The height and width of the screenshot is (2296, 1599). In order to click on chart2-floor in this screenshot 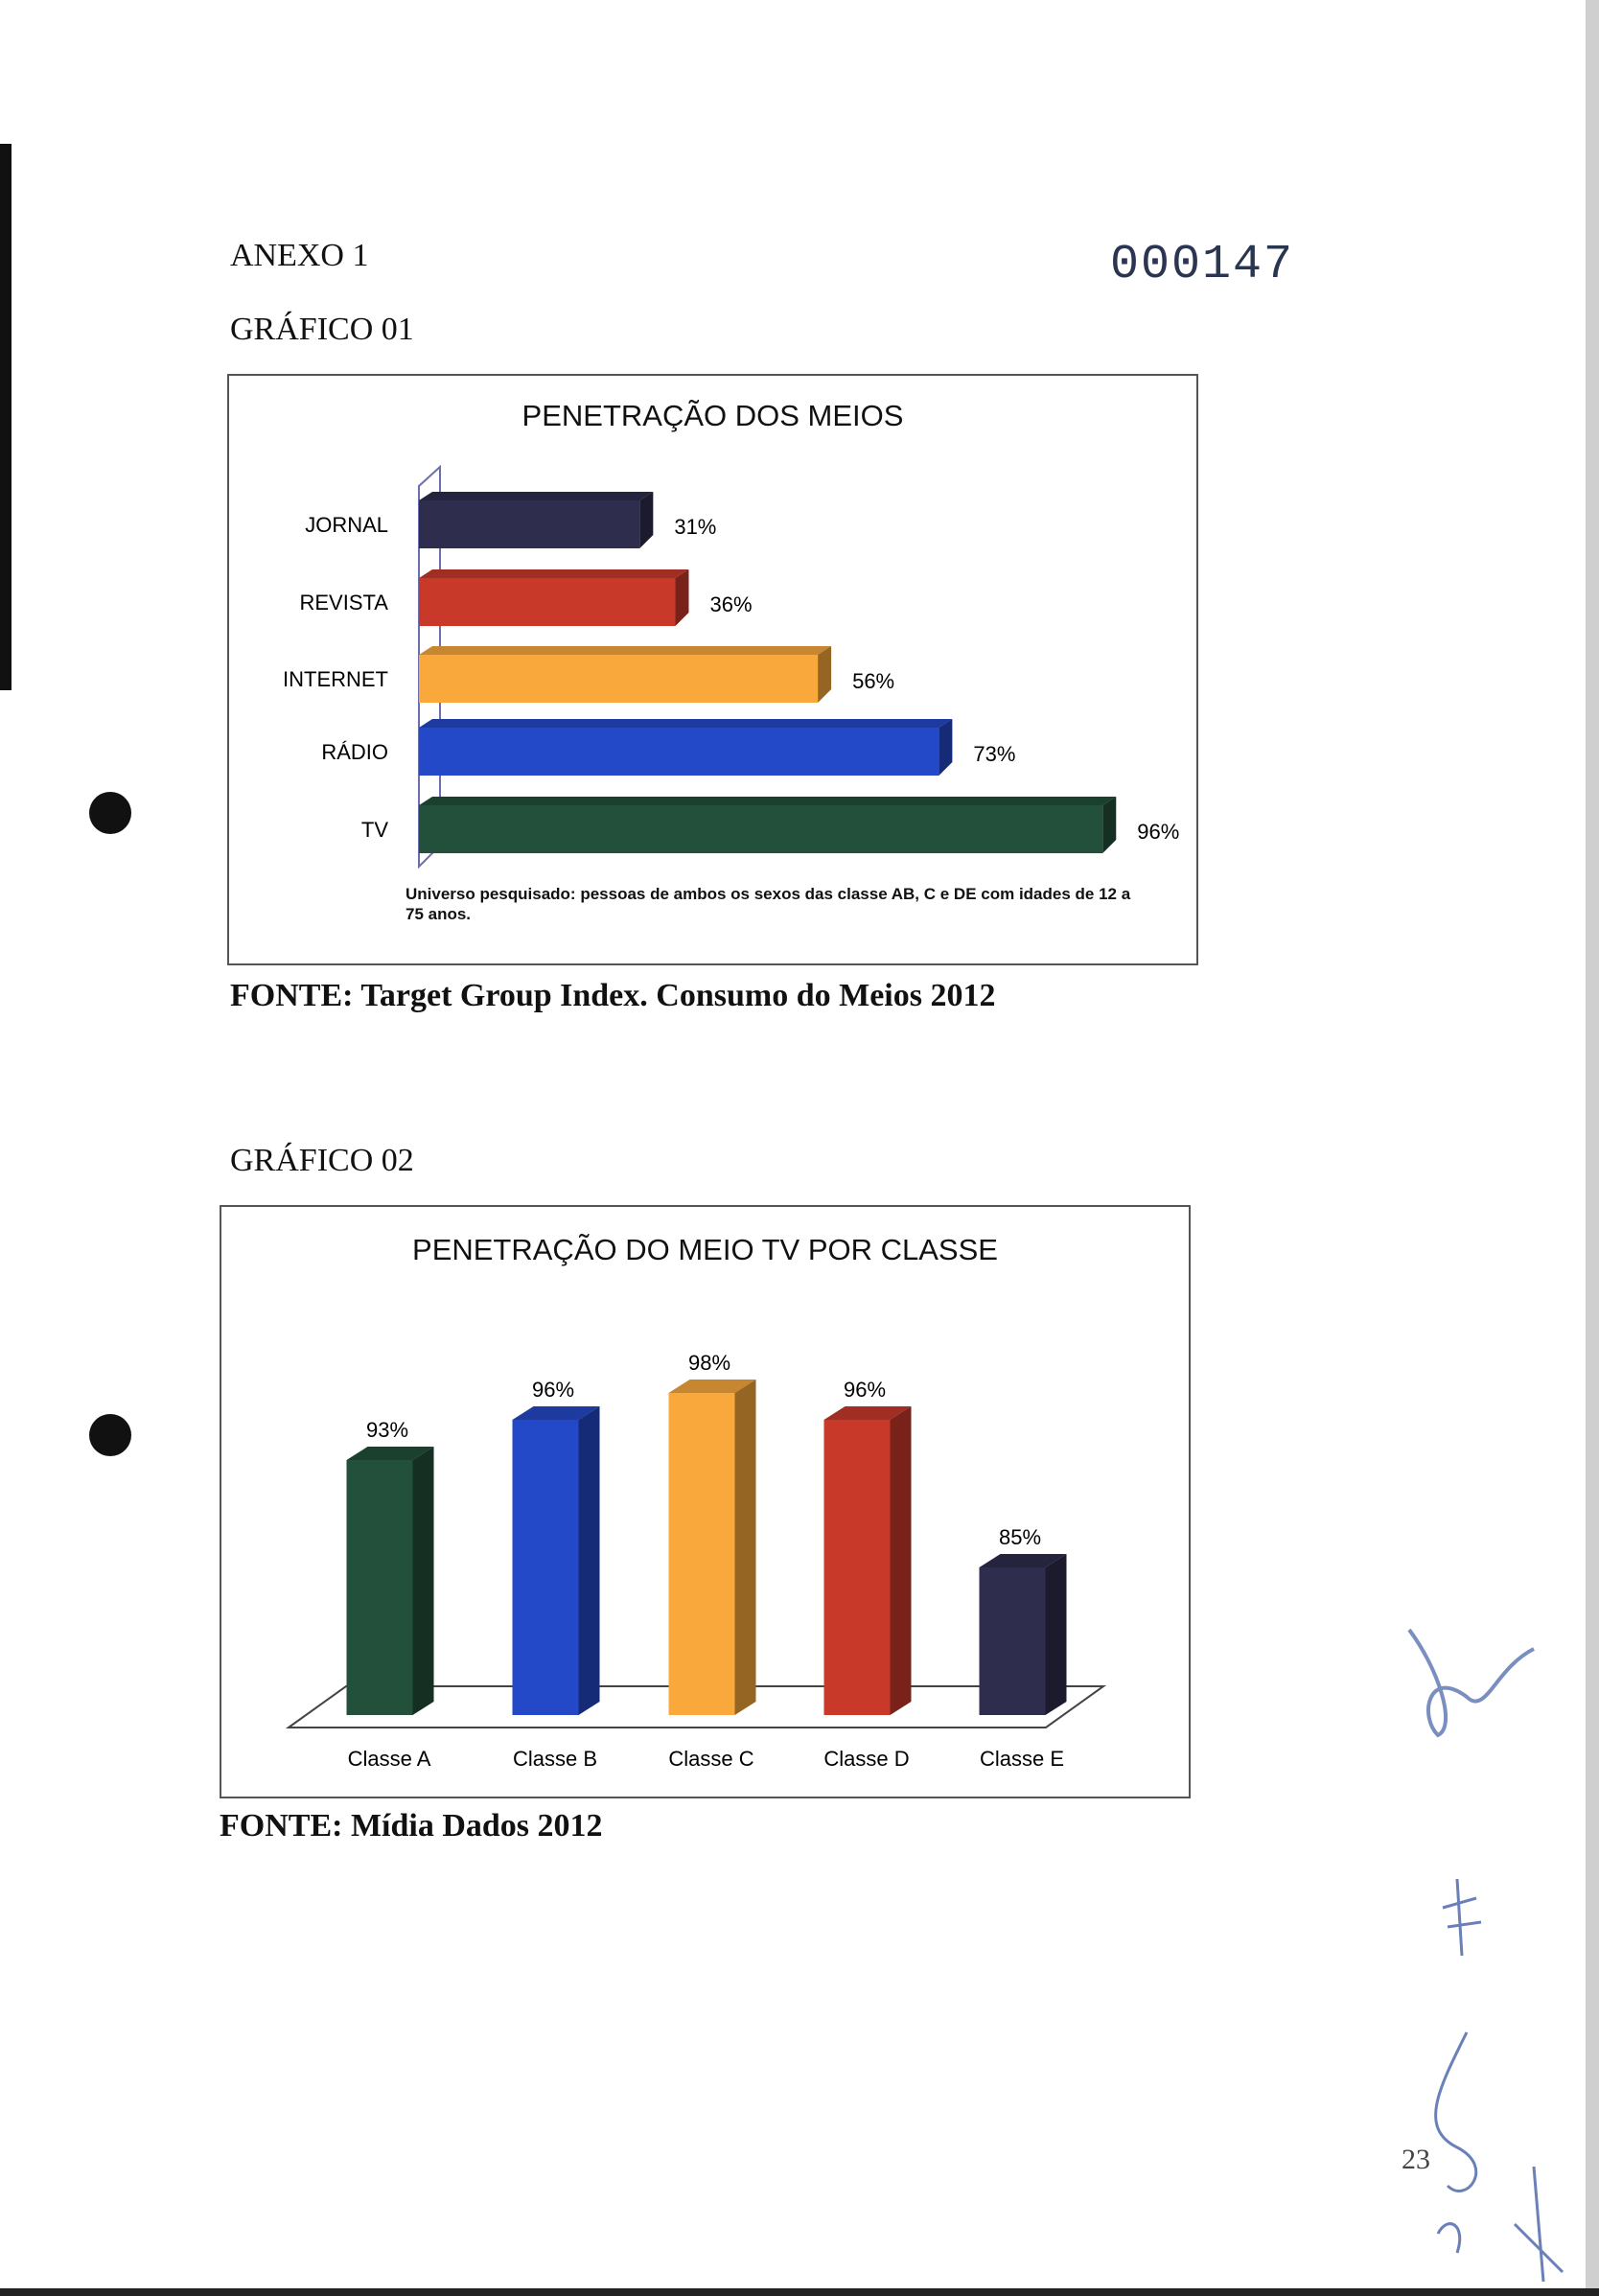, I will do `click(696, 1706)`.